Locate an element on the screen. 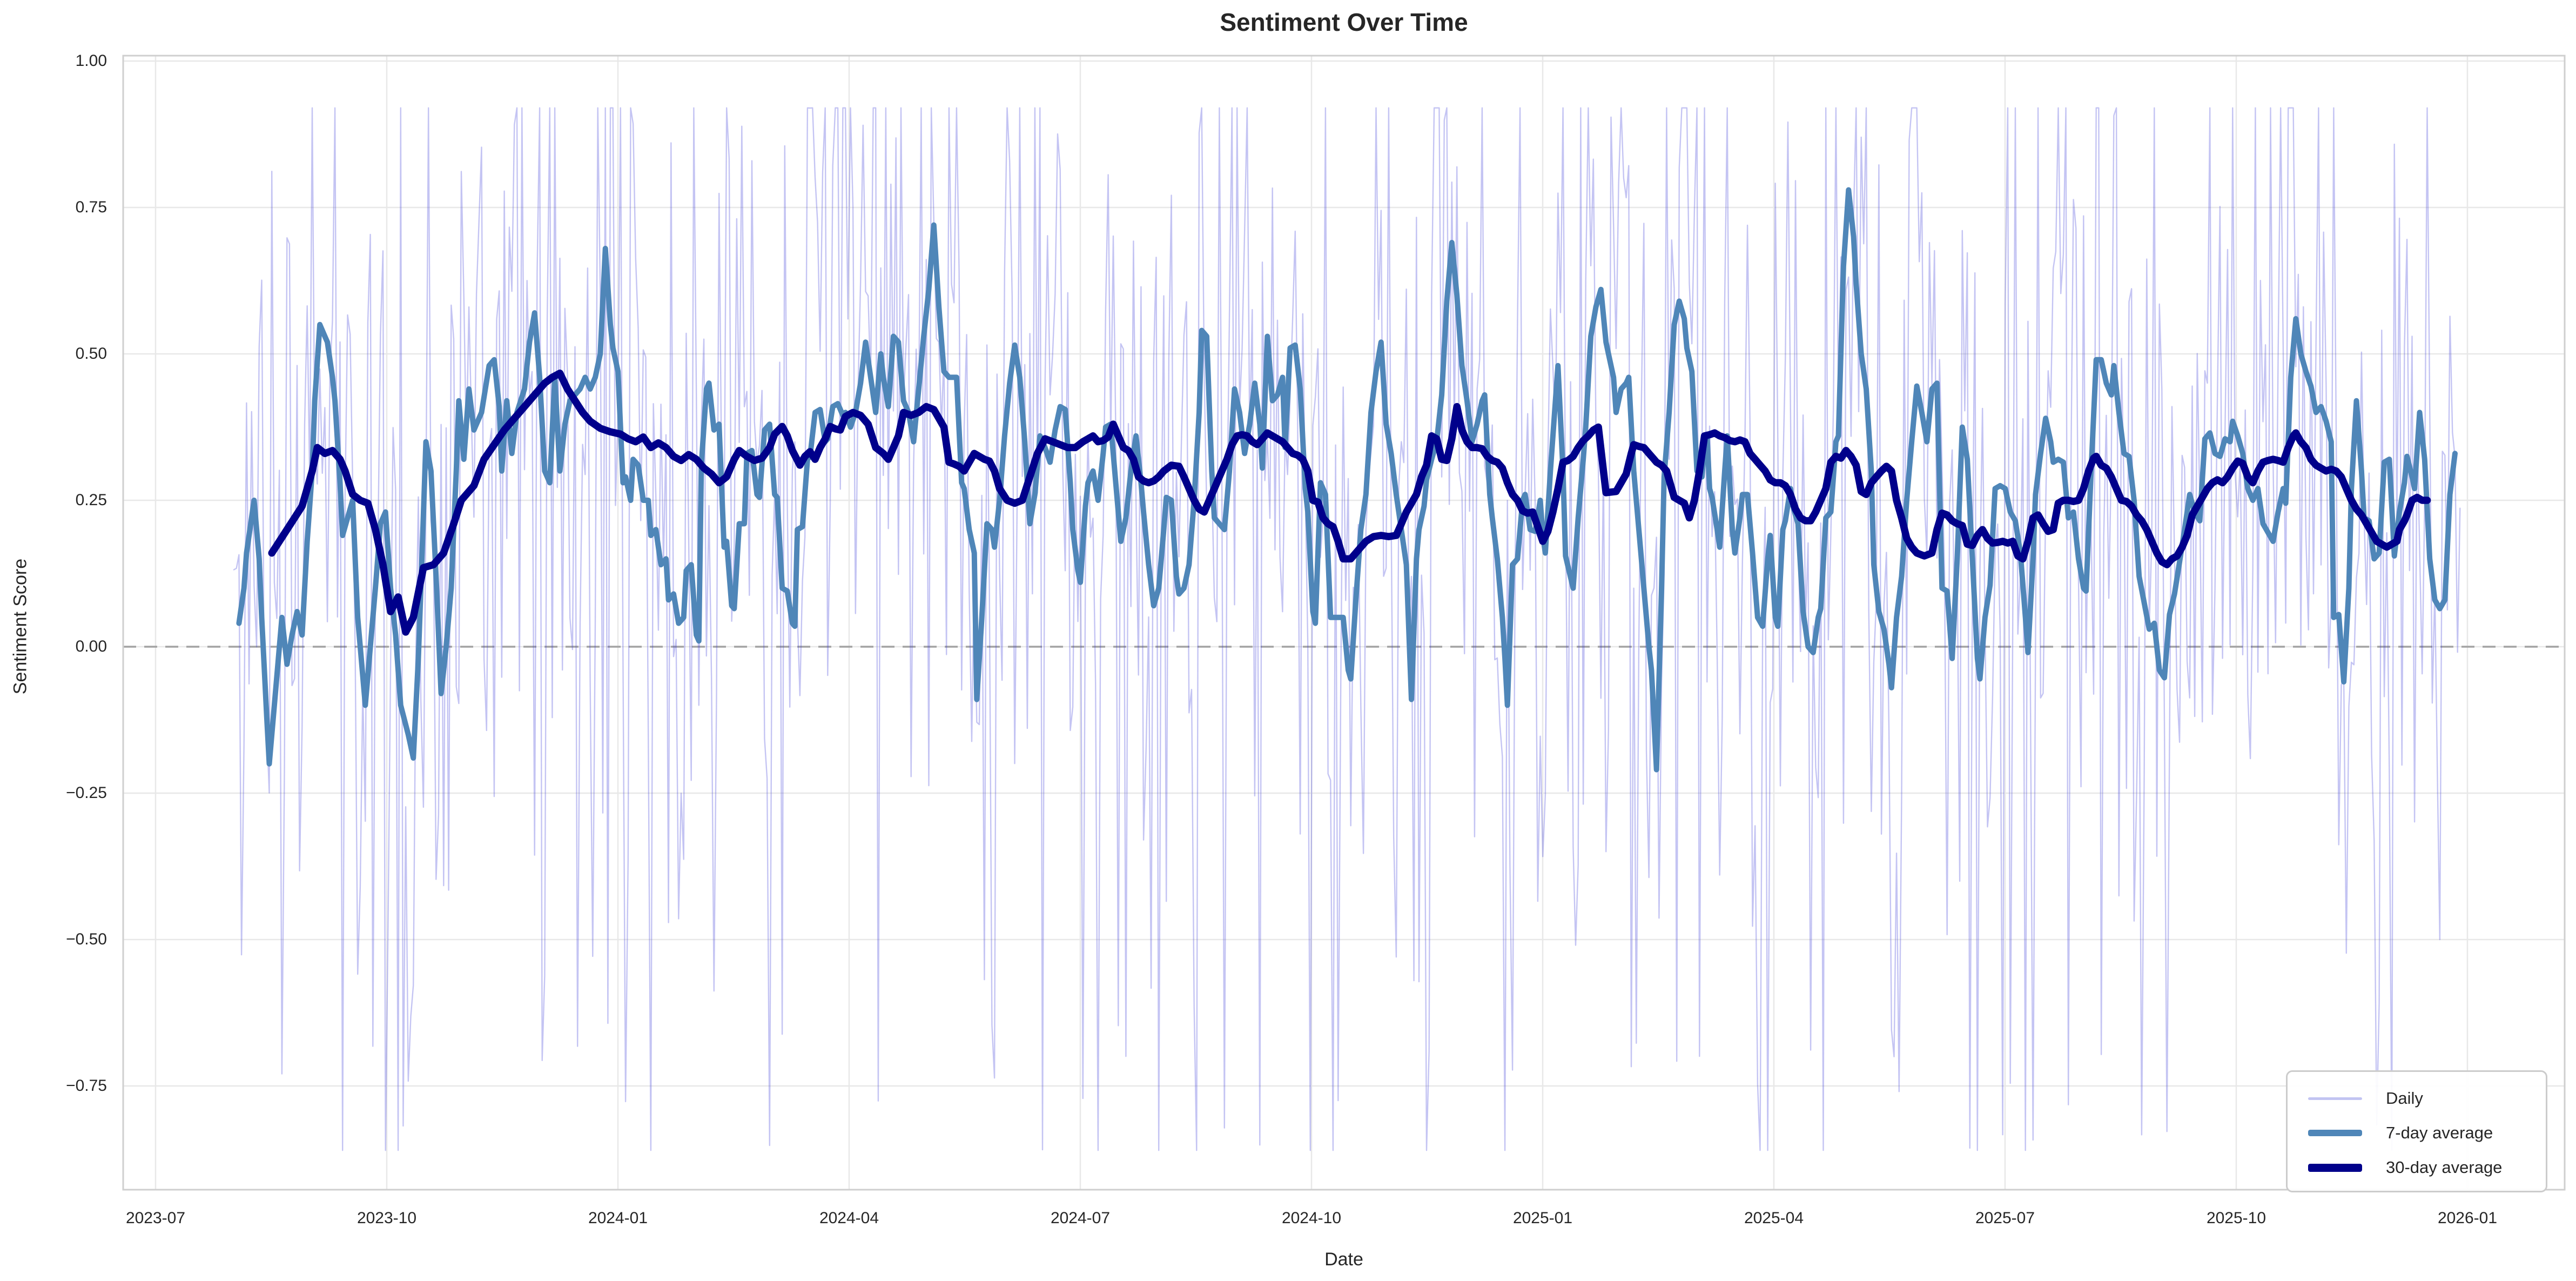 This screenshot has width=2576, height=1281. x-tick-label: 2025-04 is located at coordinates (1774, 1218).